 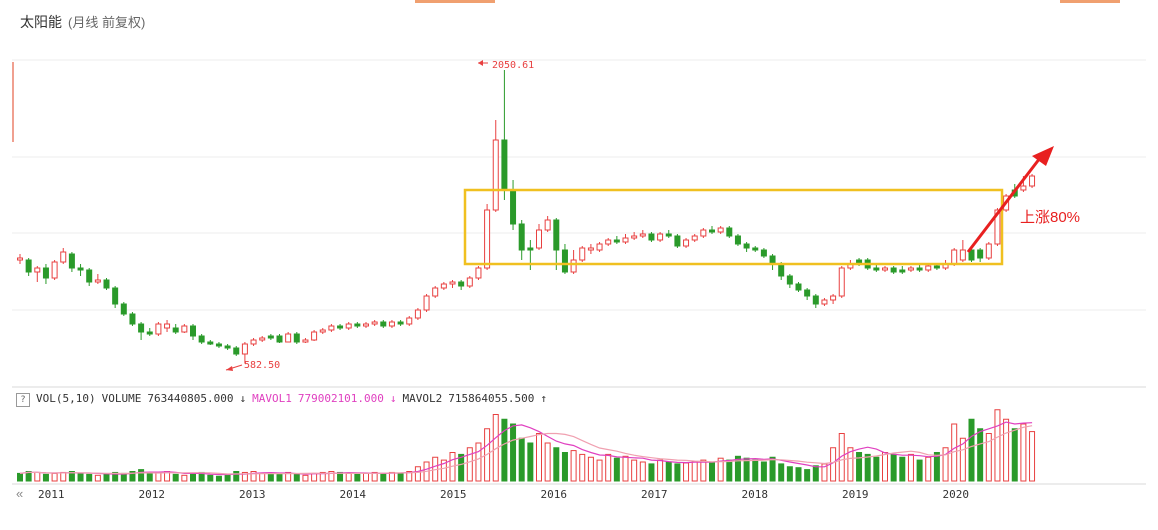 I want to click on x-axis: 2011 2012 2013 2014 2015 2016 2017 2018 2019 2020, so click(x=503, y=494).